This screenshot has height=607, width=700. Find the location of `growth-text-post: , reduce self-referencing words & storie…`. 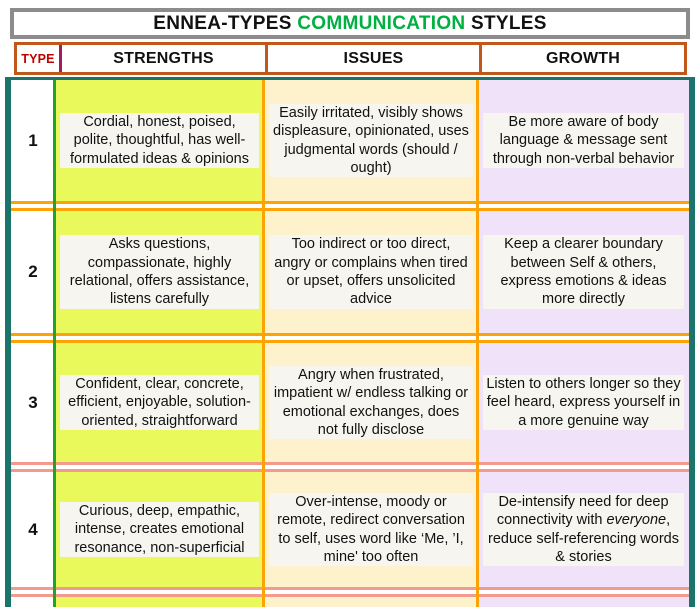

growth-text-post: , reduce self-referencing words & storie… is located at coordinates (583, 538).